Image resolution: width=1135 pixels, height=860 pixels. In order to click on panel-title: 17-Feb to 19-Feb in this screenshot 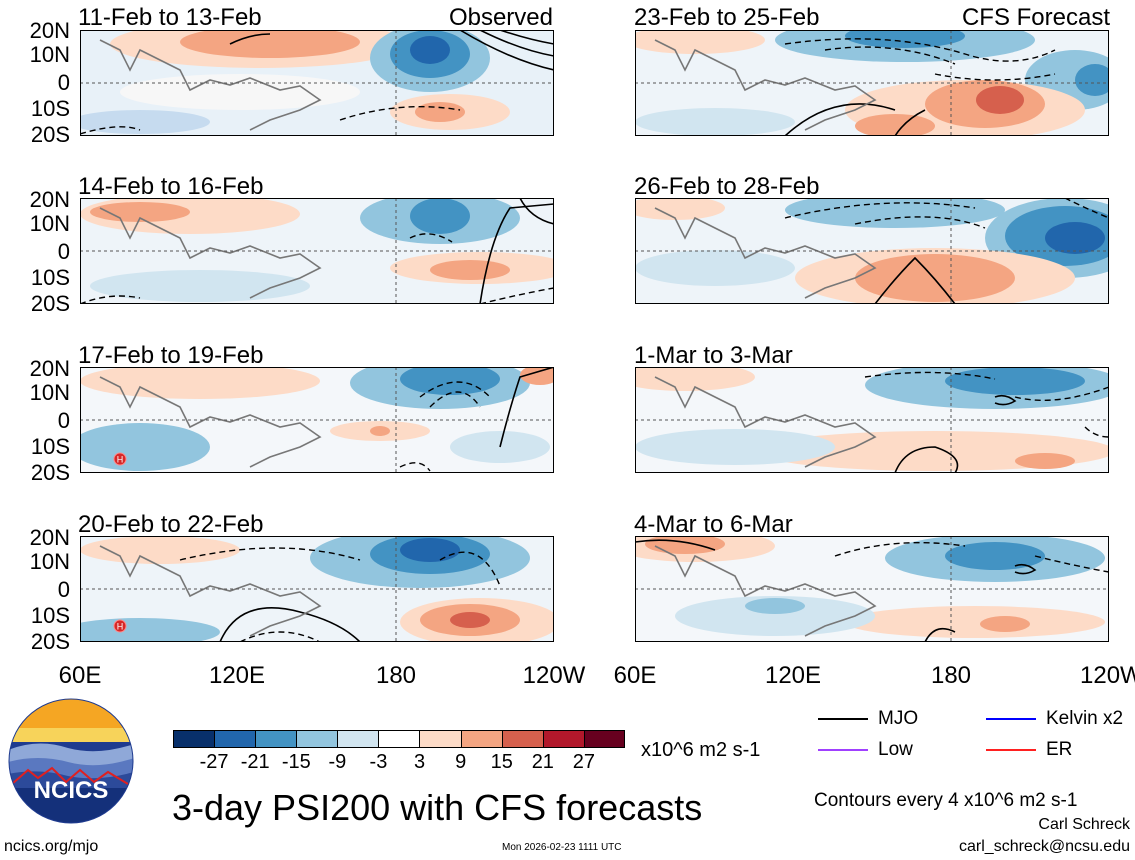, I will do `click(171, 355)`.